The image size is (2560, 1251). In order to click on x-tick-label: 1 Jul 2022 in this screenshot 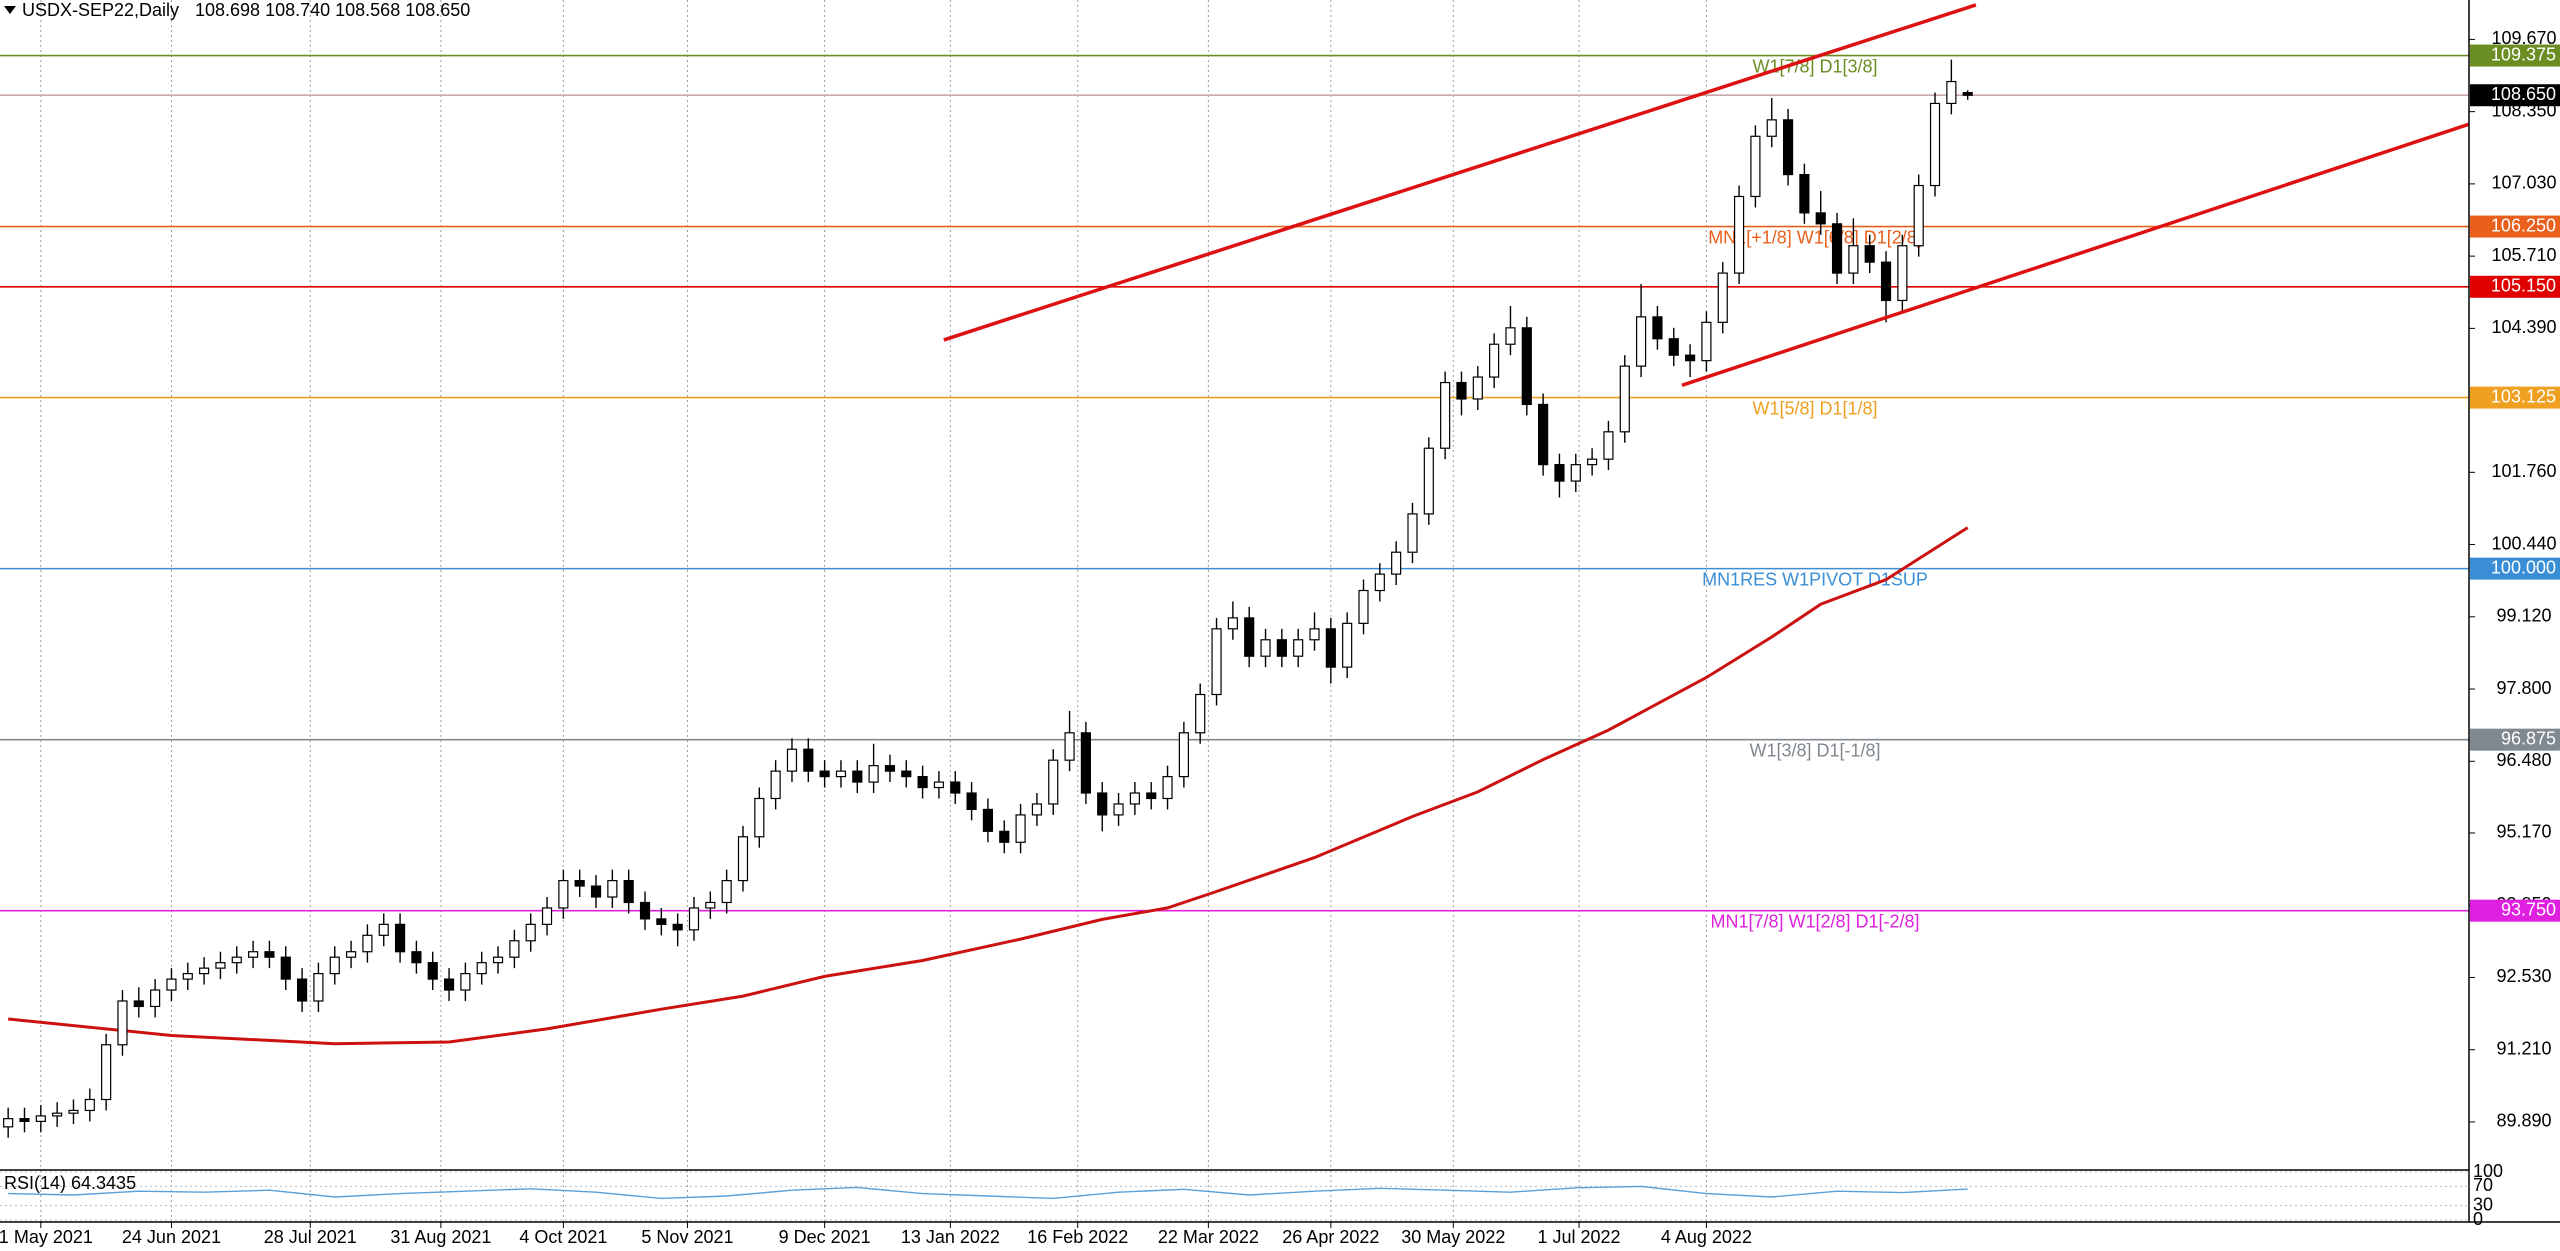, I will do `click(1579, 1237)`.